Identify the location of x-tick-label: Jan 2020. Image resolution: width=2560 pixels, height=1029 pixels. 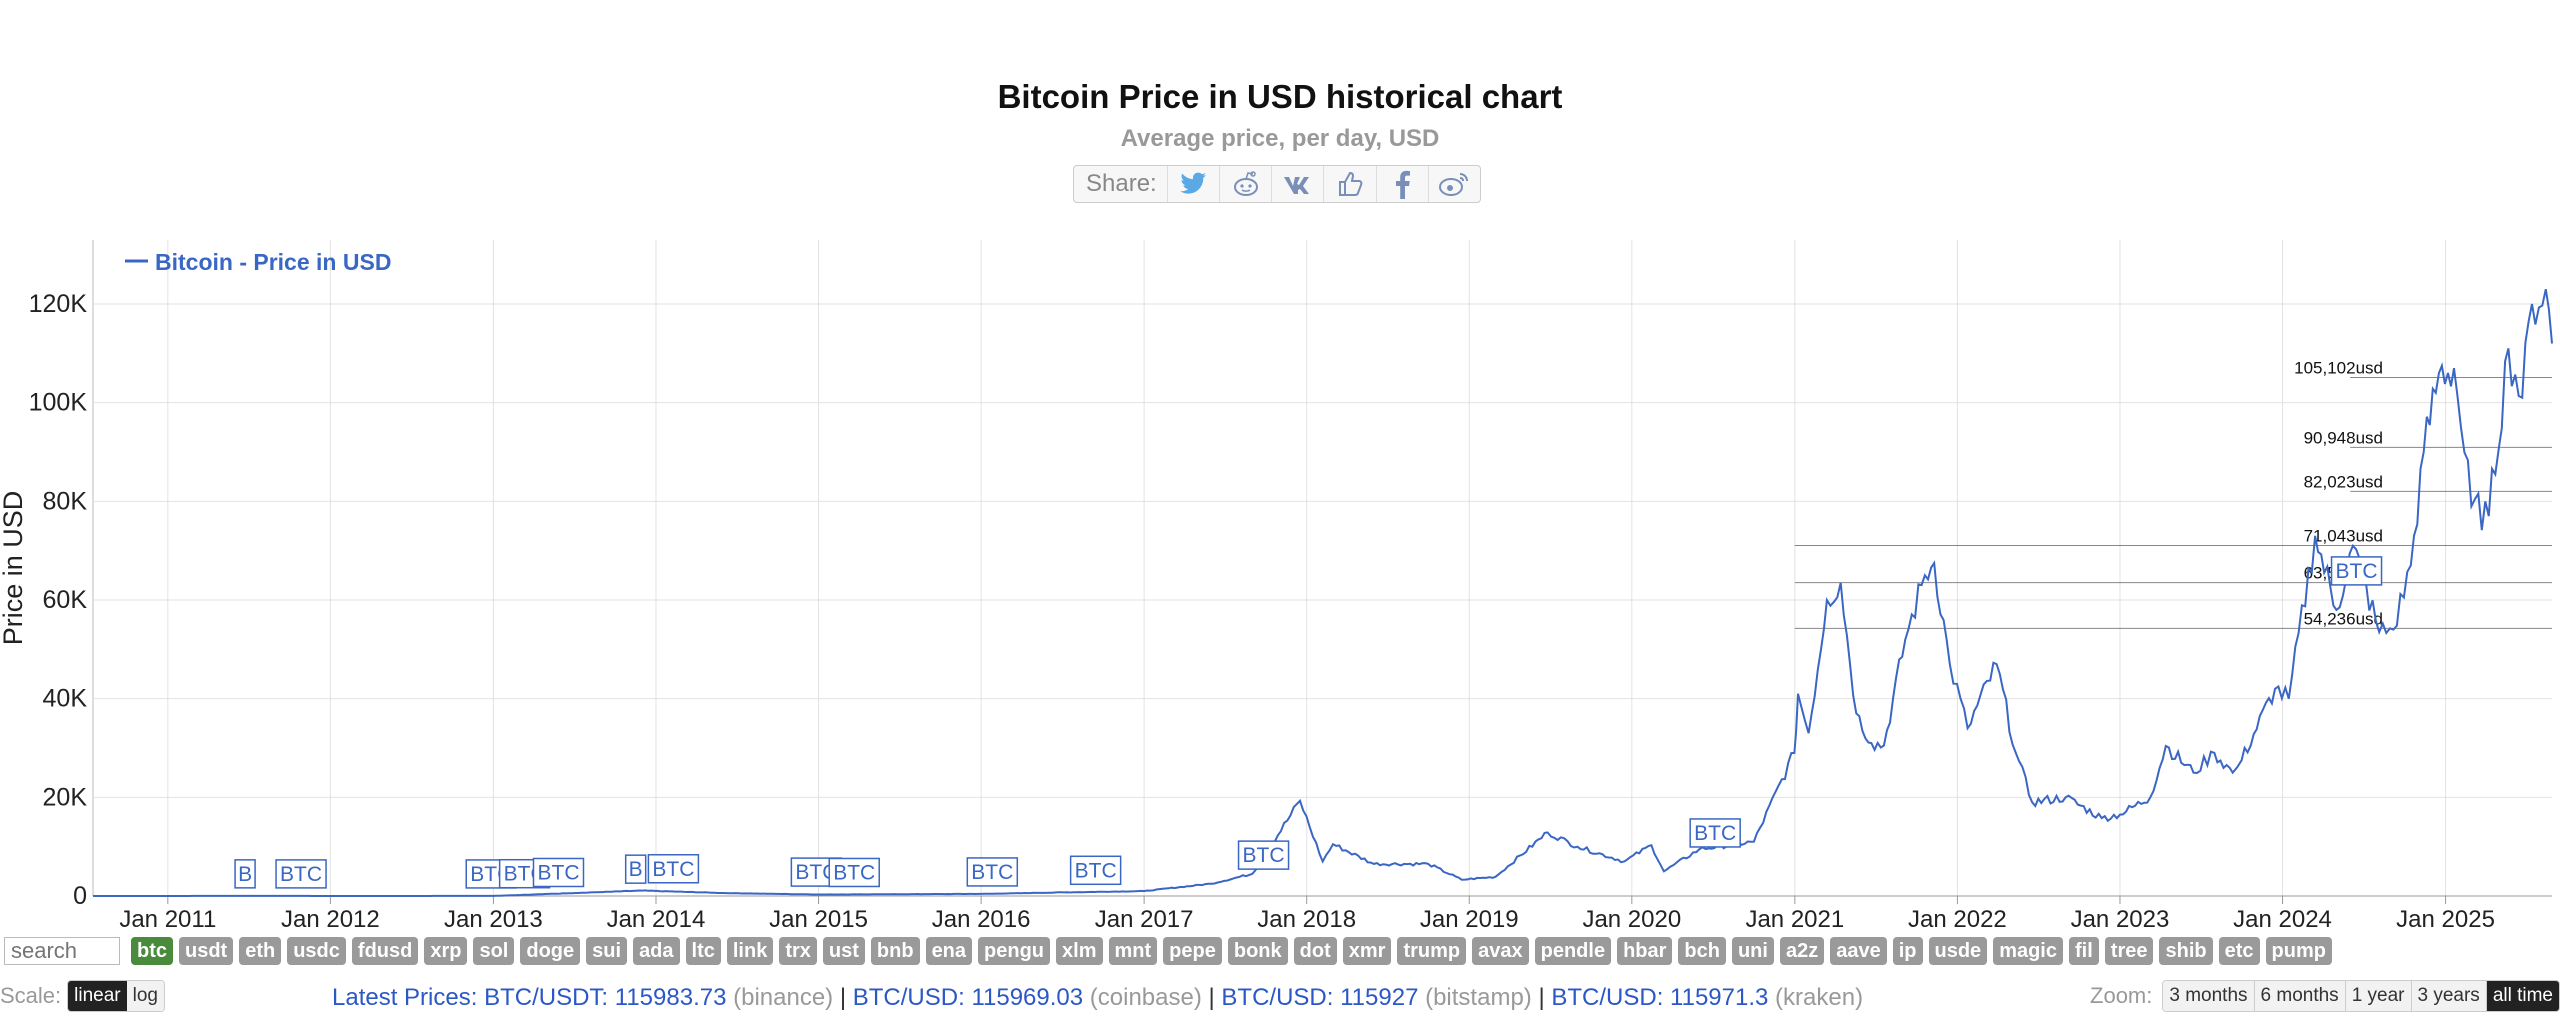
(1631, 918).